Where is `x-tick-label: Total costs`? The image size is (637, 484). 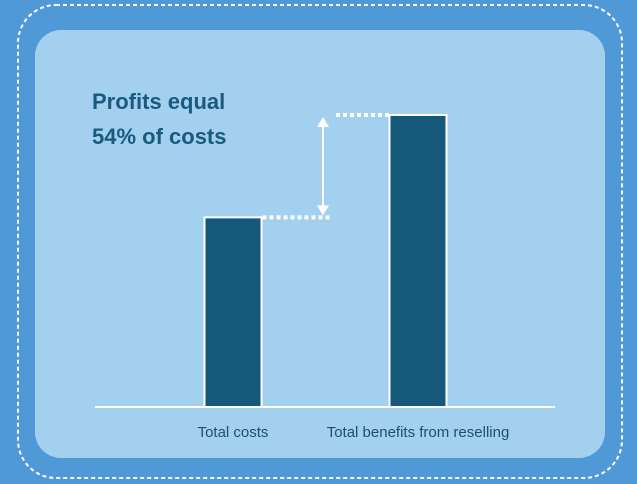 x-tick-label: Total costs is located at coordinates (233, 432).